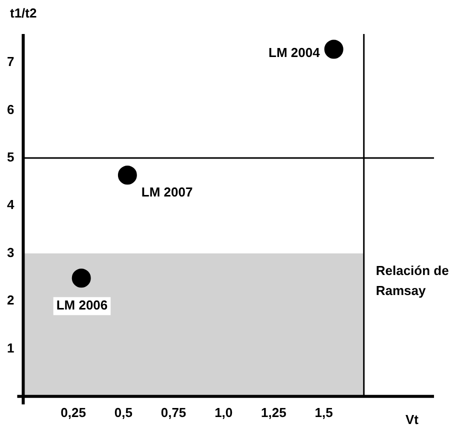  What do you see at coordinates (173, 412) in the screenshot?
I see `x-tick-label: 0,75` at bounding box center [173, 412].